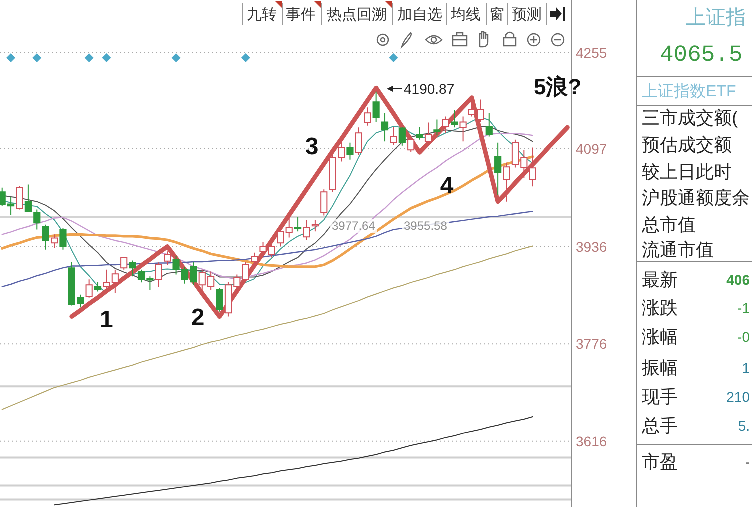 Image resolution: width=752 pixels, height=507 pixels. Describe the element at coordinates (592, 52) in the screenshot. I see `y-tick-label: 4255` at that location.